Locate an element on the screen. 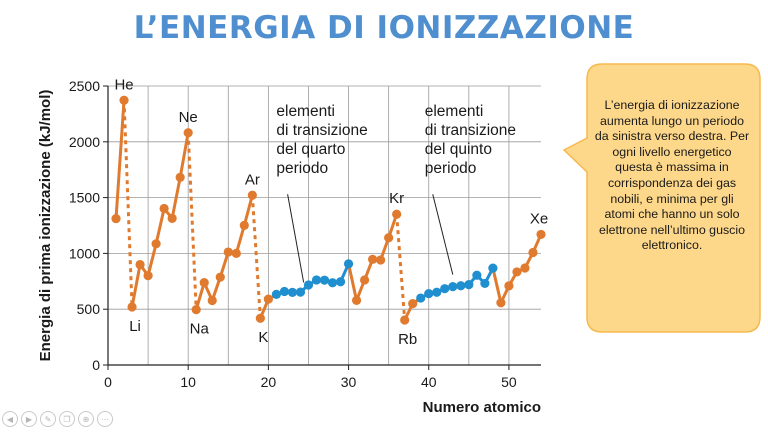  pen-icon: ✎ is located at coordinates (48, 419).